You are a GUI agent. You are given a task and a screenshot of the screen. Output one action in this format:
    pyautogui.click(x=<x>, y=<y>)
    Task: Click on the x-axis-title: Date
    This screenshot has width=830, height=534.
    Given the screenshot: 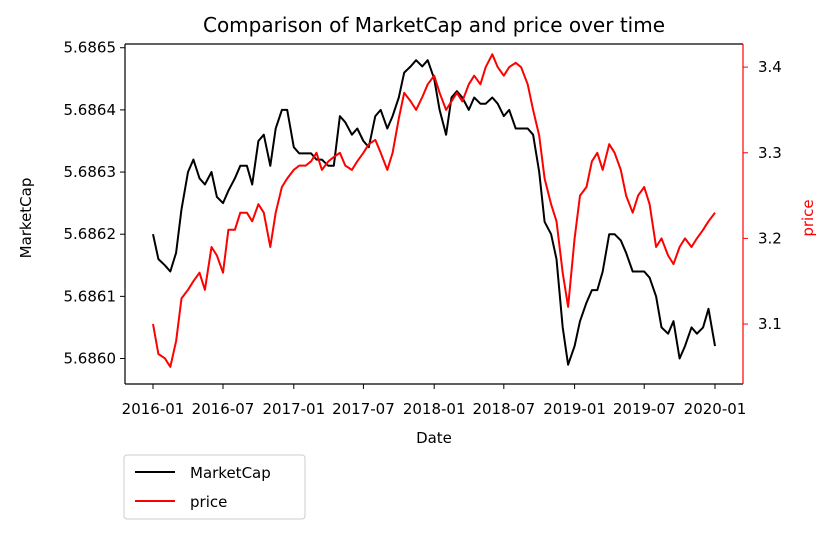 What is the action you would take?
    pyautogui.click(x=434, y=438)
    